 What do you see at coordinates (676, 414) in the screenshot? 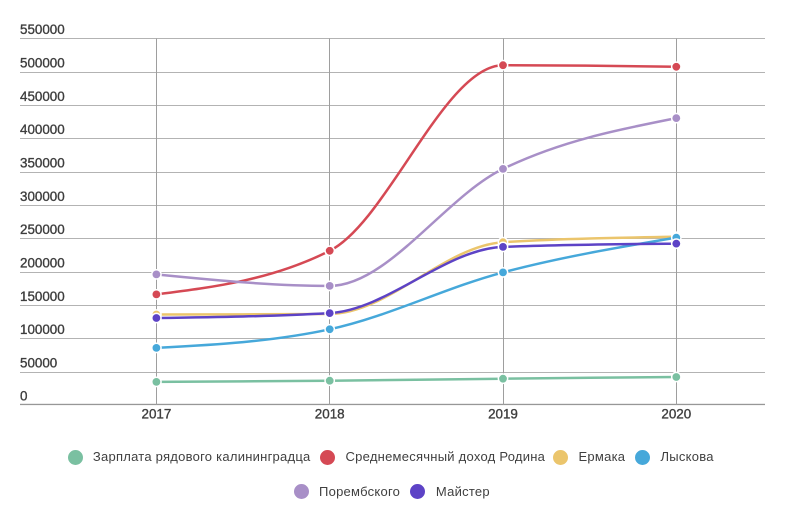
I see `svg-text: 2020` at bounding box center [676, 414].